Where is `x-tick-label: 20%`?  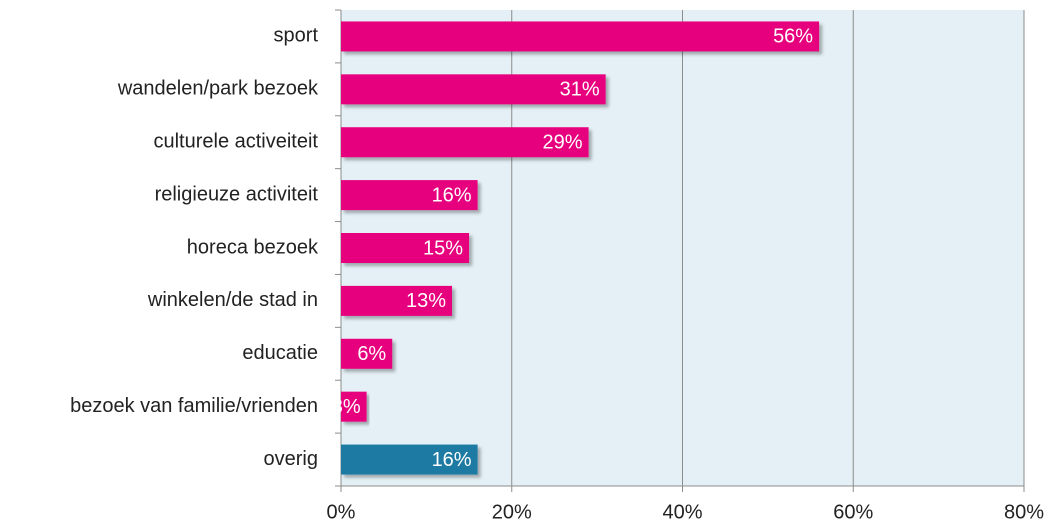
x-tick-label: 20% is located at coordinates (512, 512).